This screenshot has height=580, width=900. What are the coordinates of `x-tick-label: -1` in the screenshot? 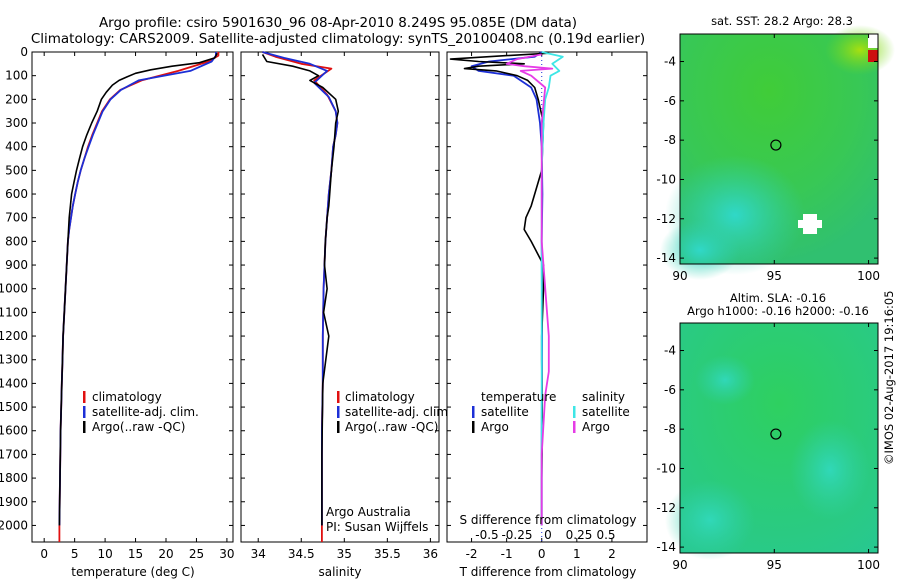 It's located at (507, 554).